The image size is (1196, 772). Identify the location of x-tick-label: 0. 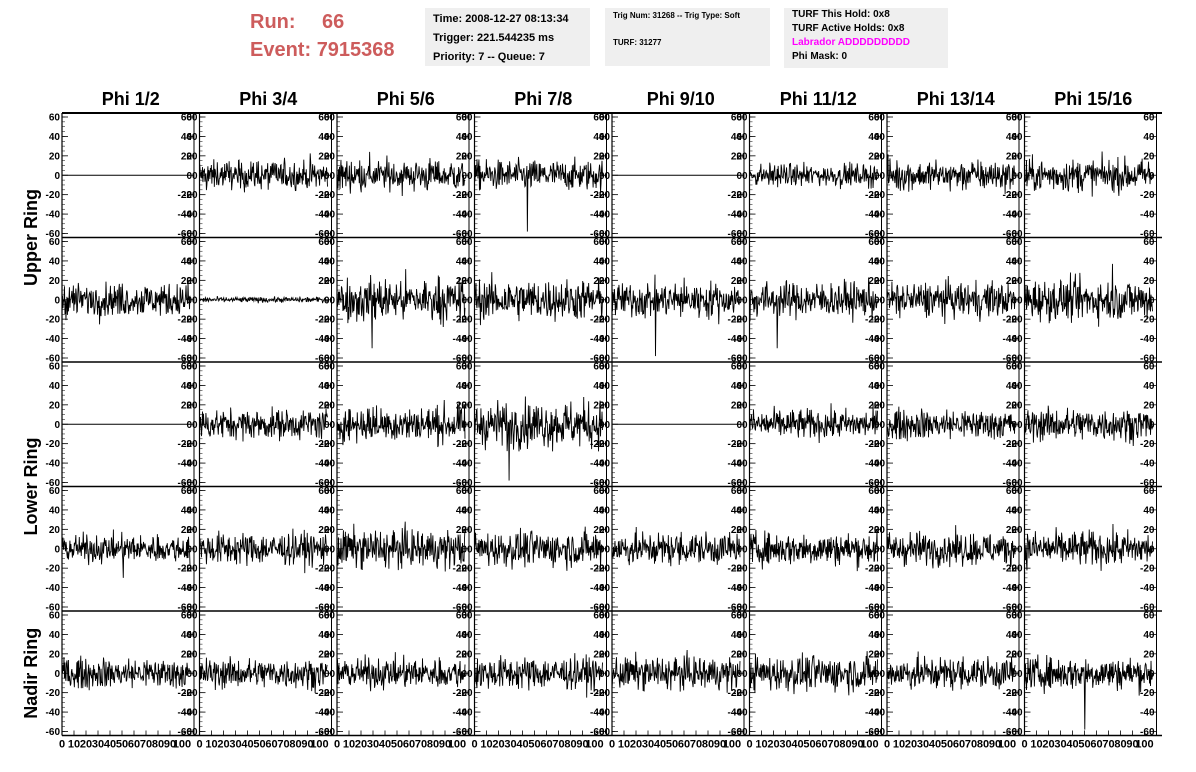
(474, 745).